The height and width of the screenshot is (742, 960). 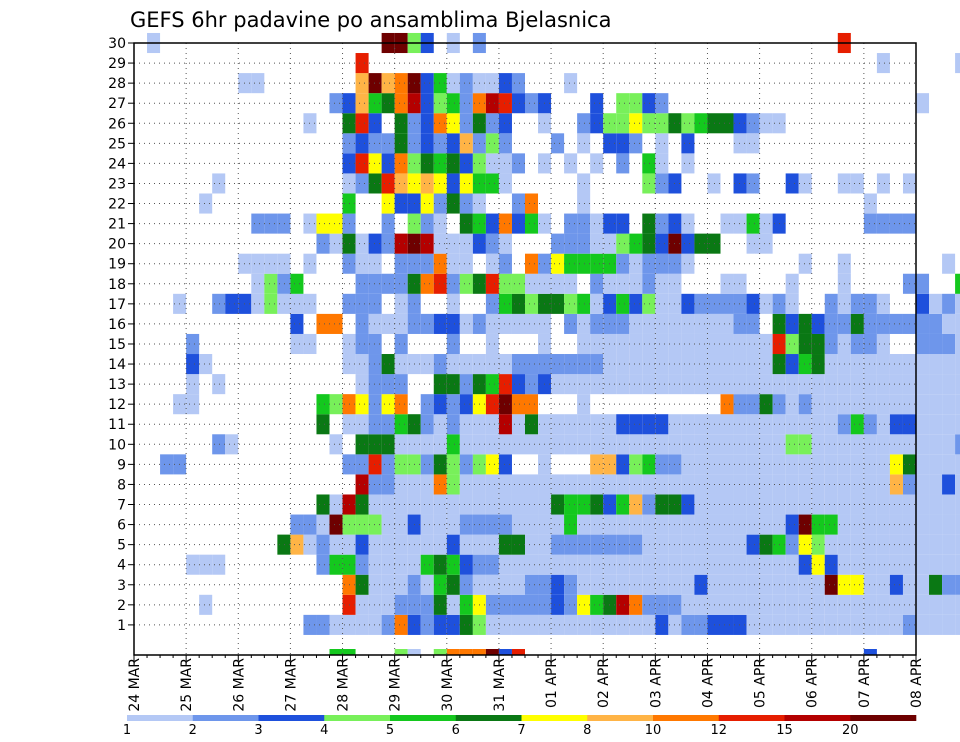 What do you see at coordinates (239, 685) in the screenshot?
I see `x-tick-label: 26 MAR` at bounding box center [239, 685].